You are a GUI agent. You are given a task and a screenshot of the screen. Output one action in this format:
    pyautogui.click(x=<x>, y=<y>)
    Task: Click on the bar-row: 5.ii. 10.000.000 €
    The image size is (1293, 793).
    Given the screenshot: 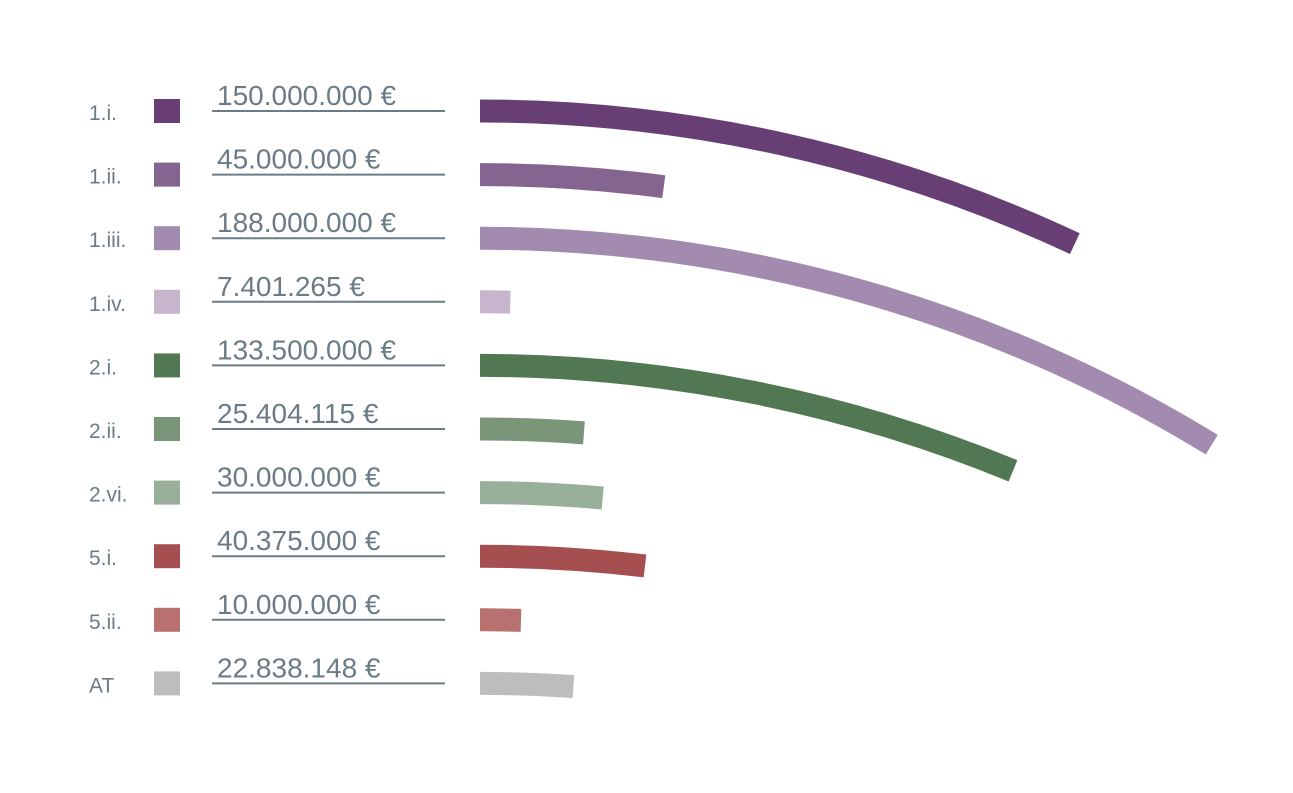 What is the action you would take?
    pyautogui.click(x=305, y=611)
    